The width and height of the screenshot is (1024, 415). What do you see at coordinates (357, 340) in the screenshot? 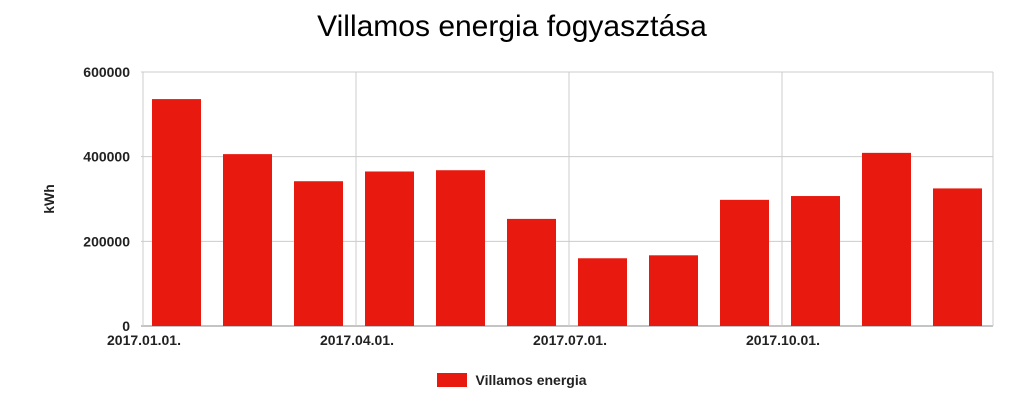
I see `x-tick-label: 2017.04.01.` at bounding box center [357, 340].